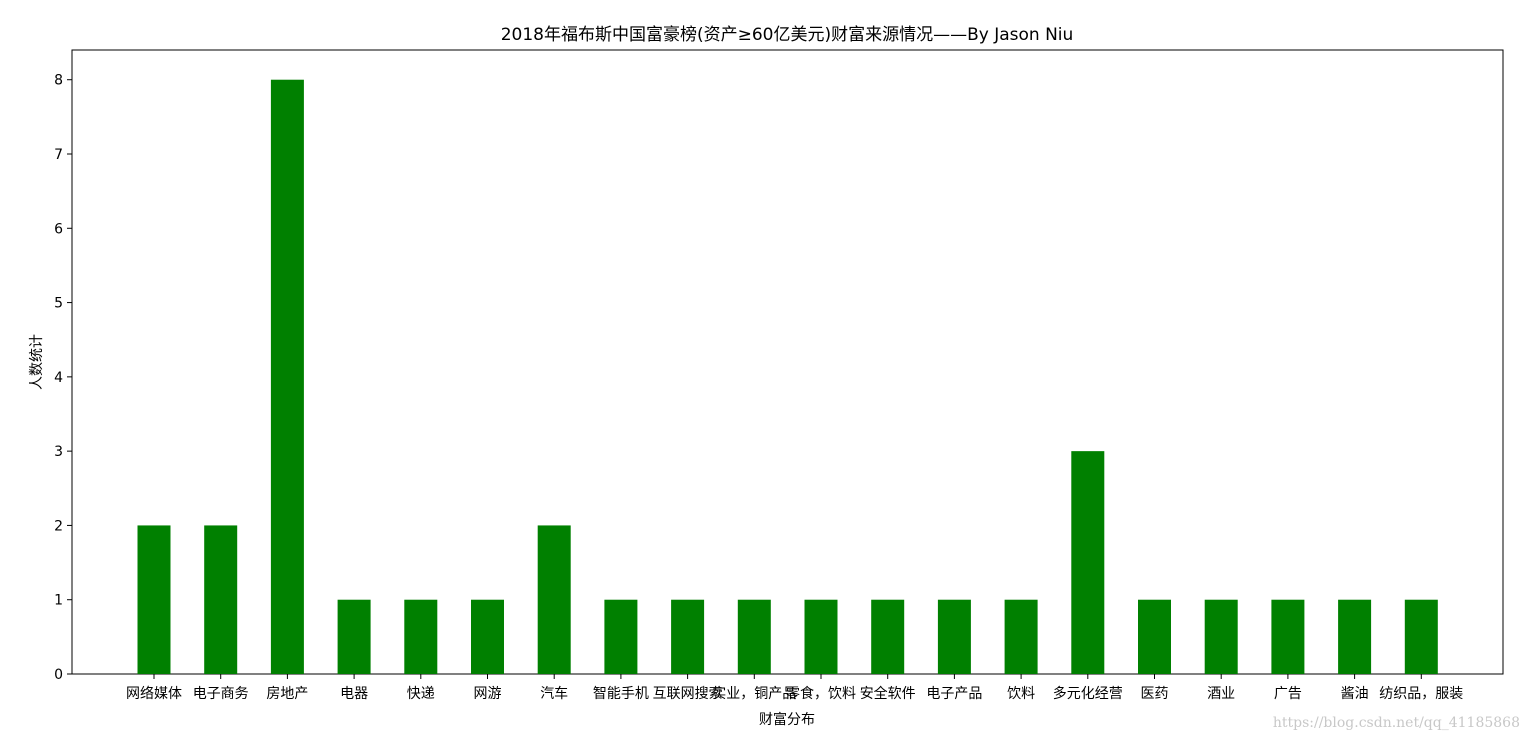 This screenshot has height=745, width=1532. I want to click on y-tick-label: 0, so click(58, 675).